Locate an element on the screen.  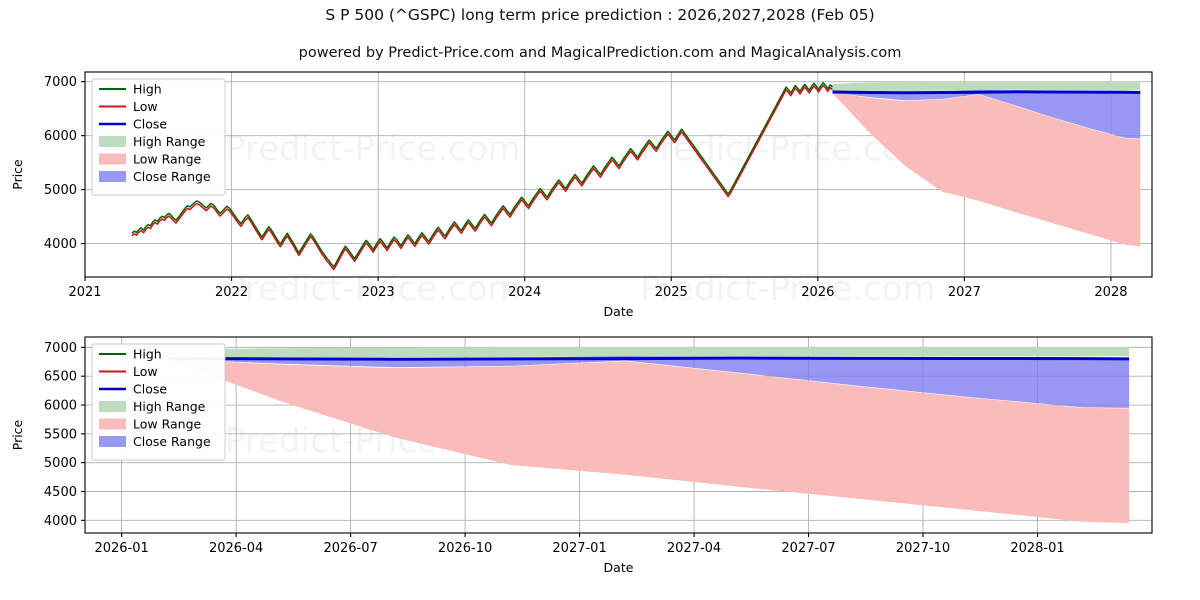
x-axis: 2021 2022 2023 2024 2025 2026 2027 2028 Date is located at coordinates (598, 298).